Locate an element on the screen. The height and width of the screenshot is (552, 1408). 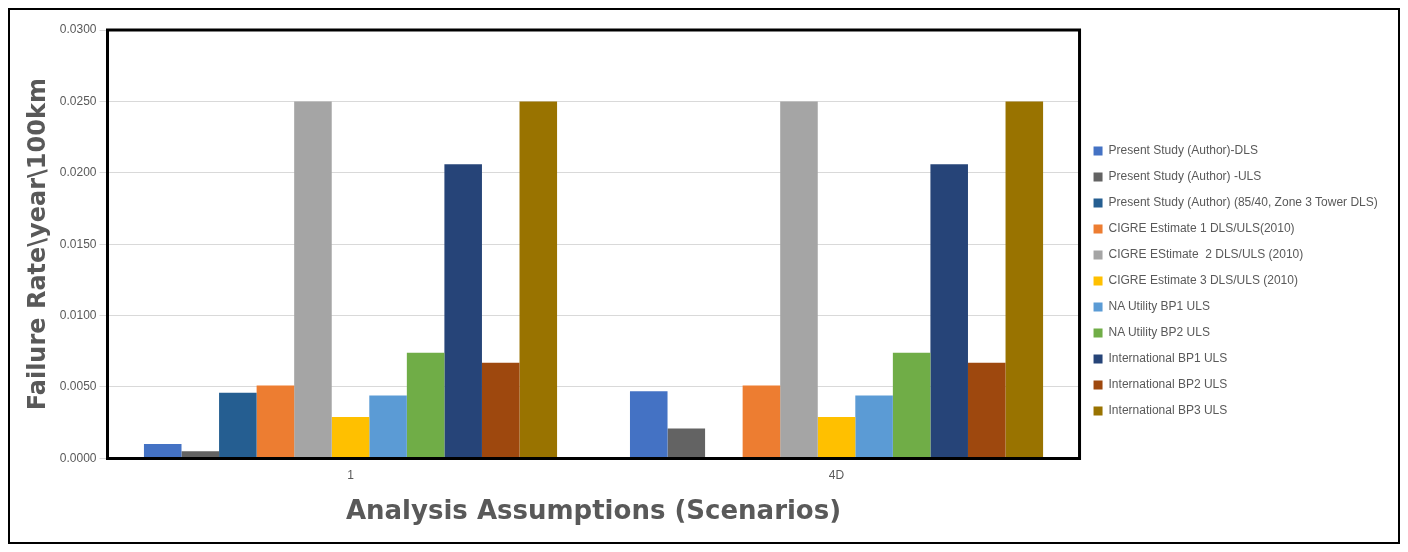
legend-label: Present Study (Author) (85/40, Zone 3 Tower DLS) is located at coordinates (1243, 202).